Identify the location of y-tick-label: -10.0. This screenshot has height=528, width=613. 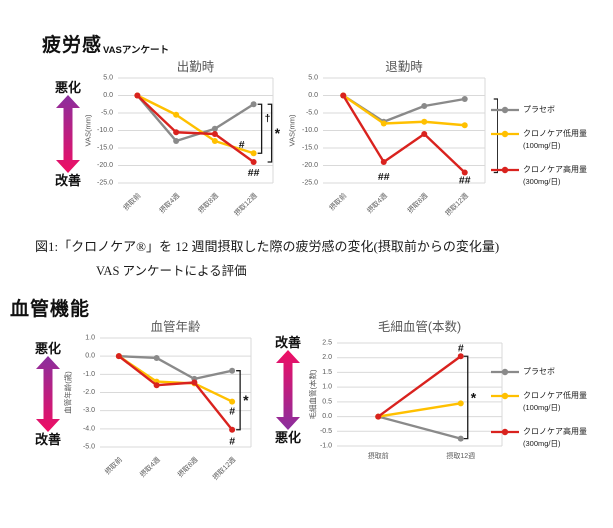
(105, 130).